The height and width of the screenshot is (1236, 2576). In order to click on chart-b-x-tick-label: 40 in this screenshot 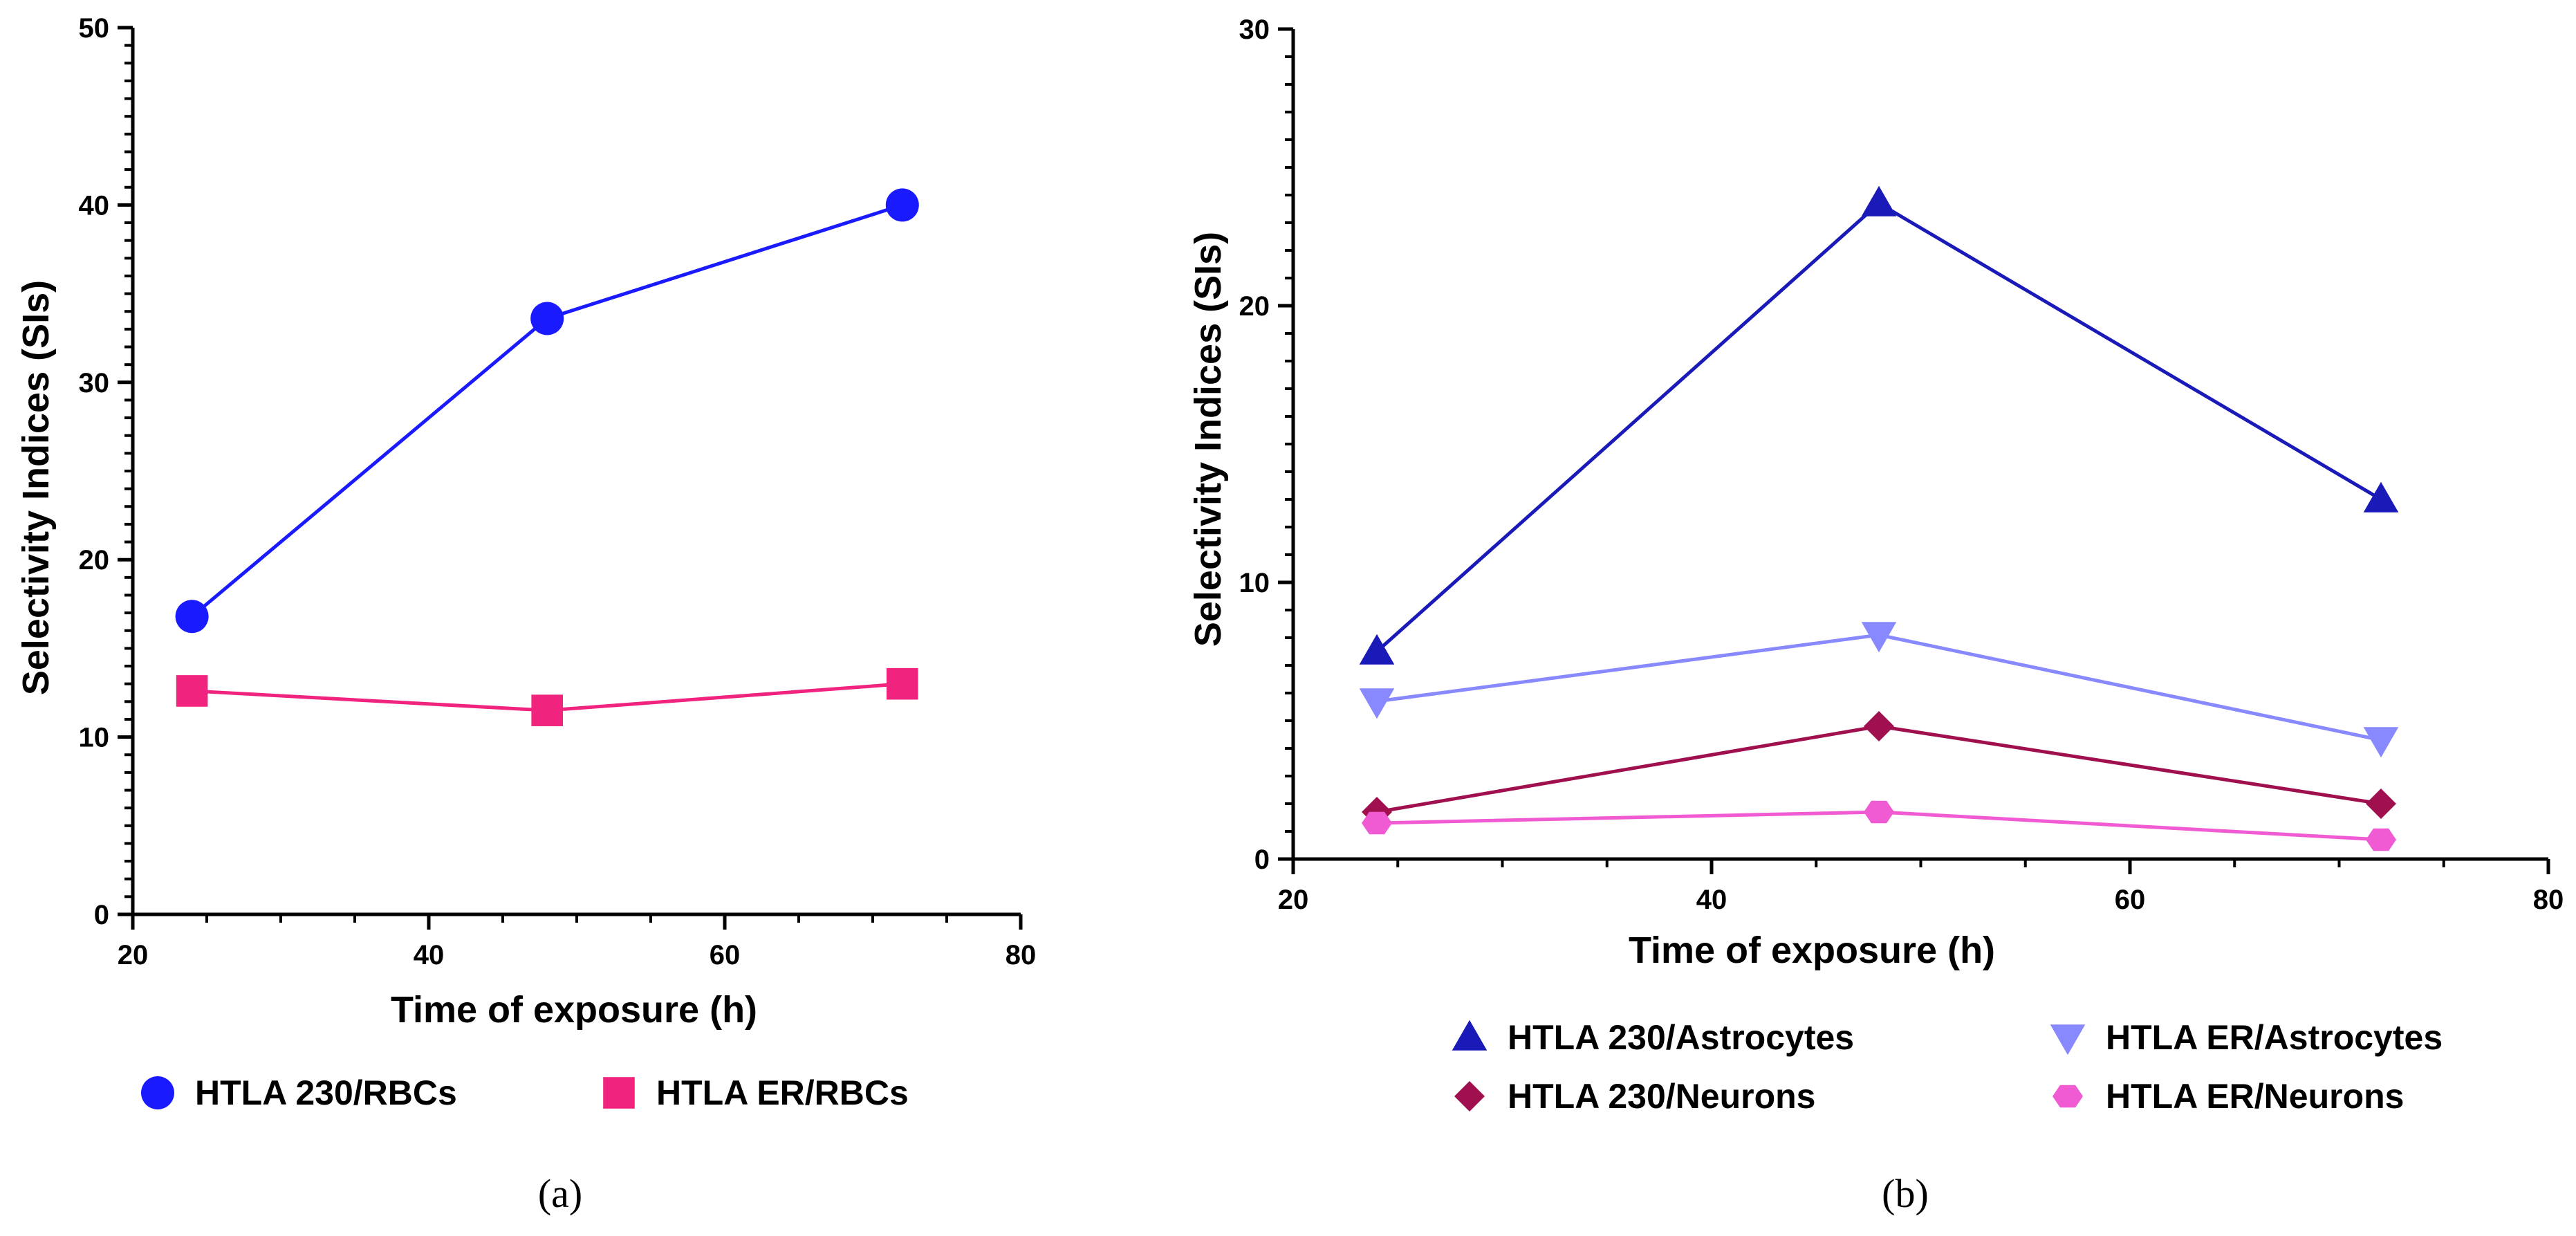, I will do `click(1711, 900)`.